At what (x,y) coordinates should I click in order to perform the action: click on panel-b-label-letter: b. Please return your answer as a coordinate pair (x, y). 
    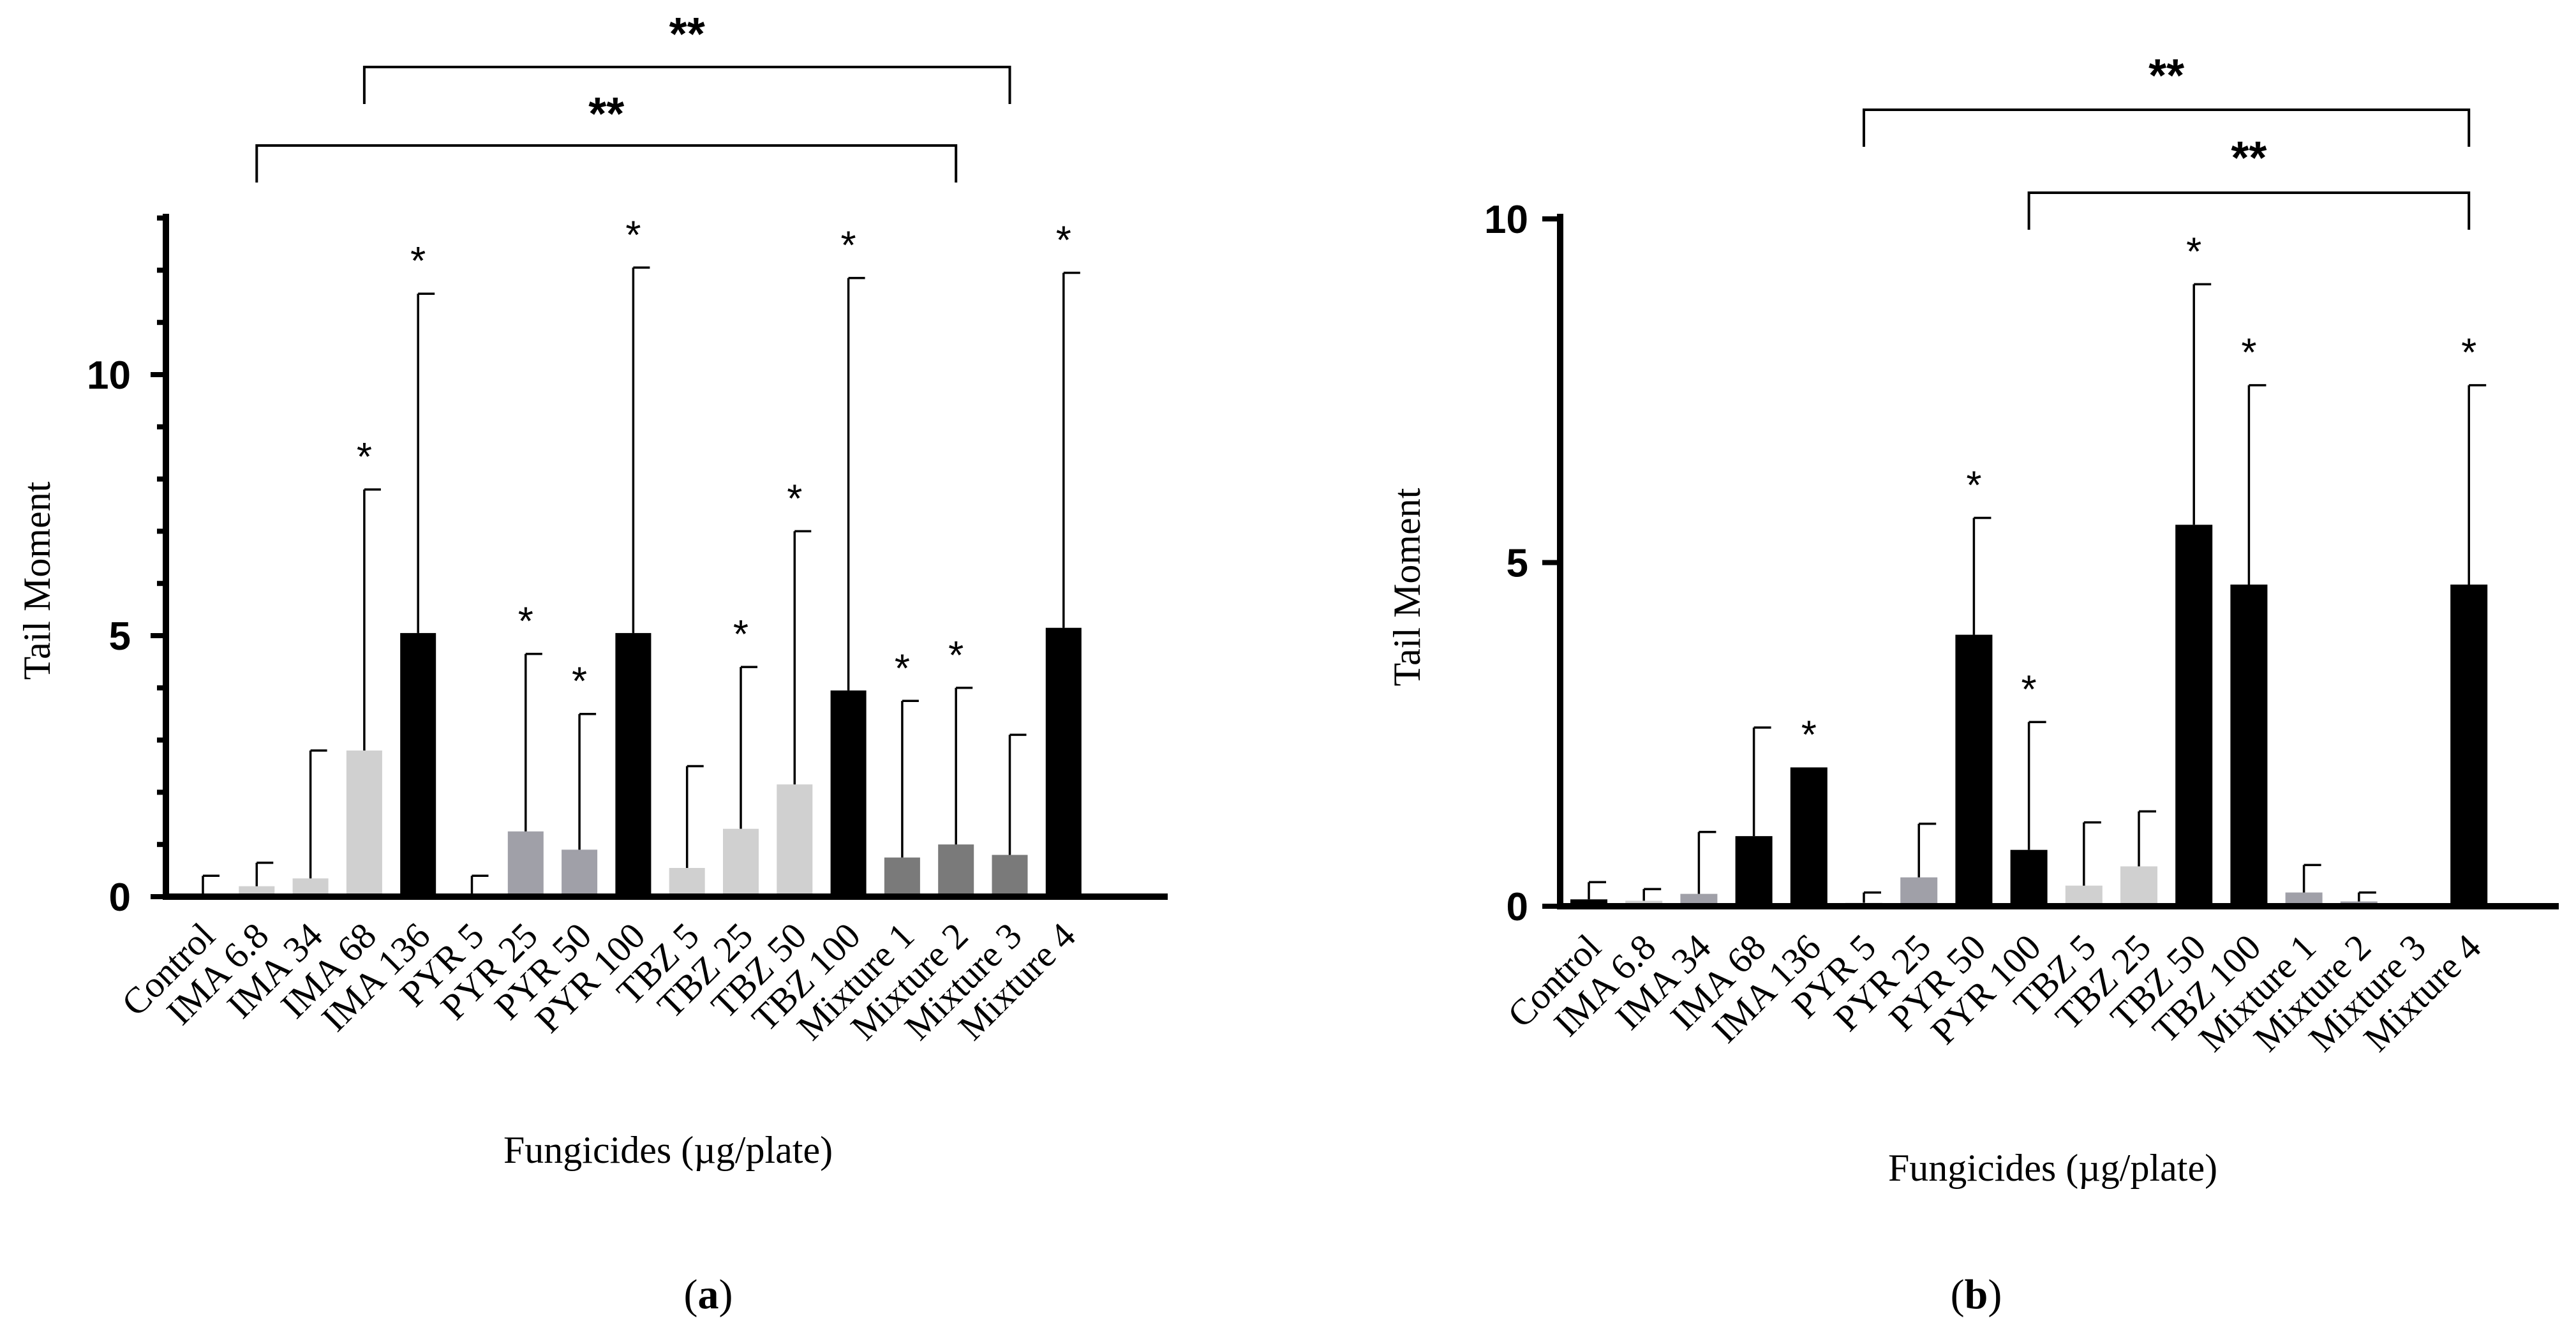
    Looking at the image, I should click on (1976, 1294).